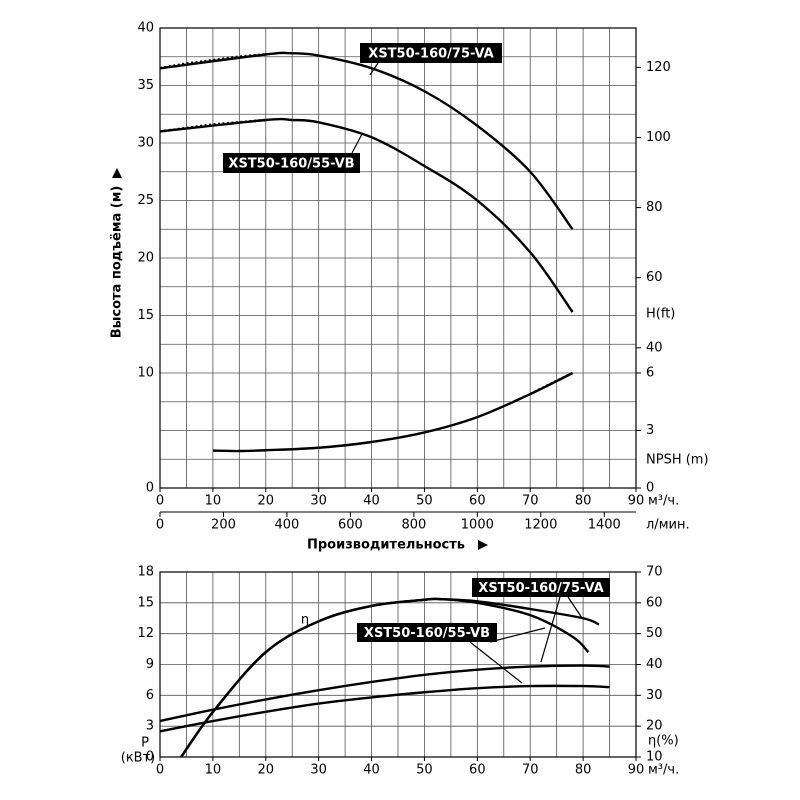 Image resolution: width=800 pixels, height=800 pixels. What do you see at coordinates (654, 207) in the screenshot?
I see `y2-tick-label: 80` at bounding box center [654, 207].